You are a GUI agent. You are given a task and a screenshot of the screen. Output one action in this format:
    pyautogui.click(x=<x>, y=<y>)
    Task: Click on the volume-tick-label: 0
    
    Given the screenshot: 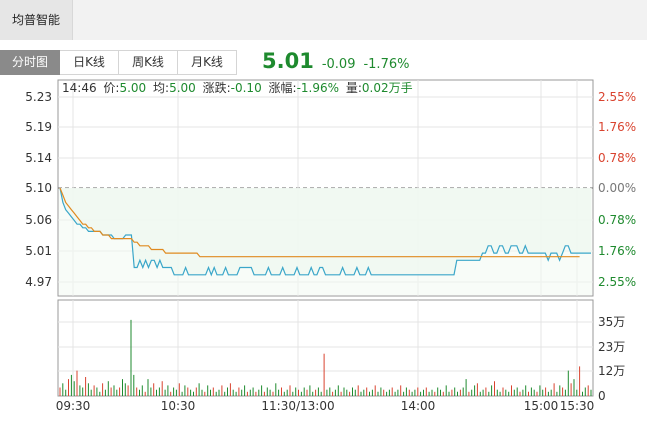 What is the action you would take?
    pyautogui.click(x=602, y=396)
    